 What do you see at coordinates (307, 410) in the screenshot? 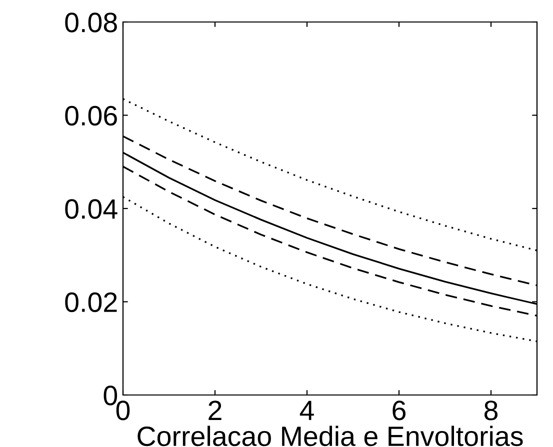
I see `x-tick-label: 4` at bounding box center [307, 410].